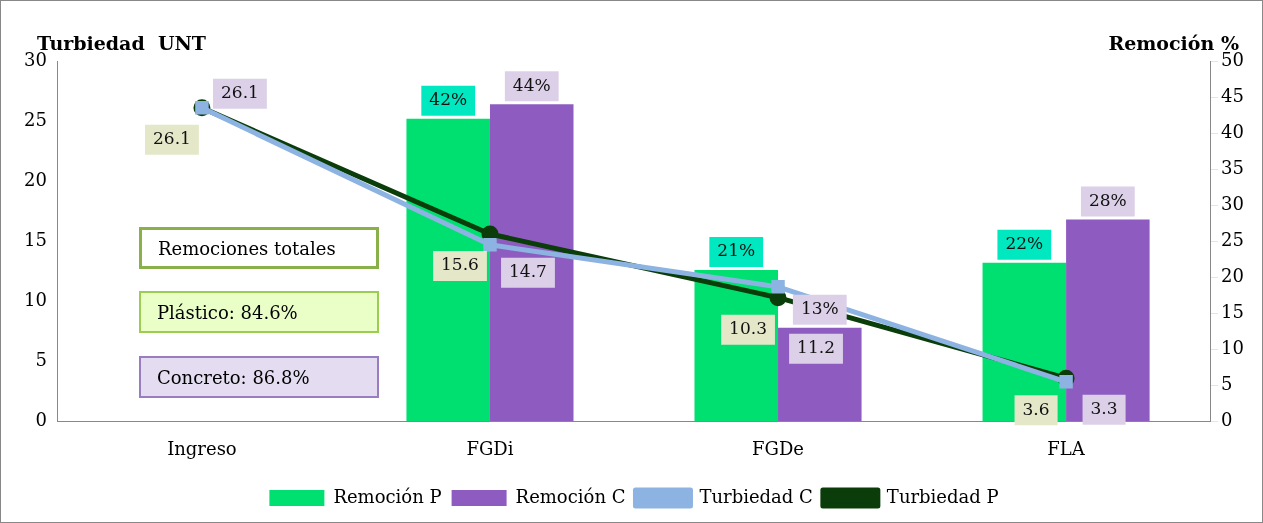 The image size is (1263, 523). I want to click on y-tick-label: 10, so click(35, 299).